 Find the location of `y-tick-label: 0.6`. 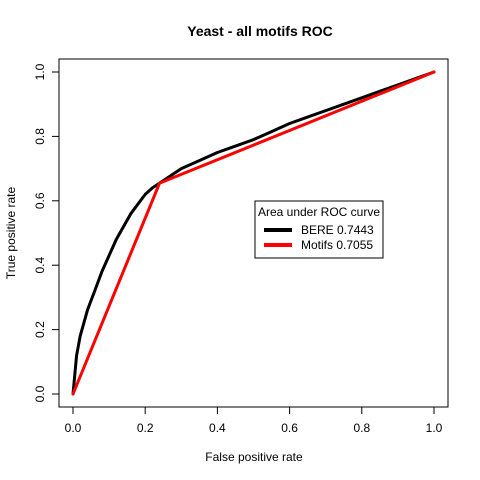

y-tick-label: 0.6 is located at coordinates (40, 200).